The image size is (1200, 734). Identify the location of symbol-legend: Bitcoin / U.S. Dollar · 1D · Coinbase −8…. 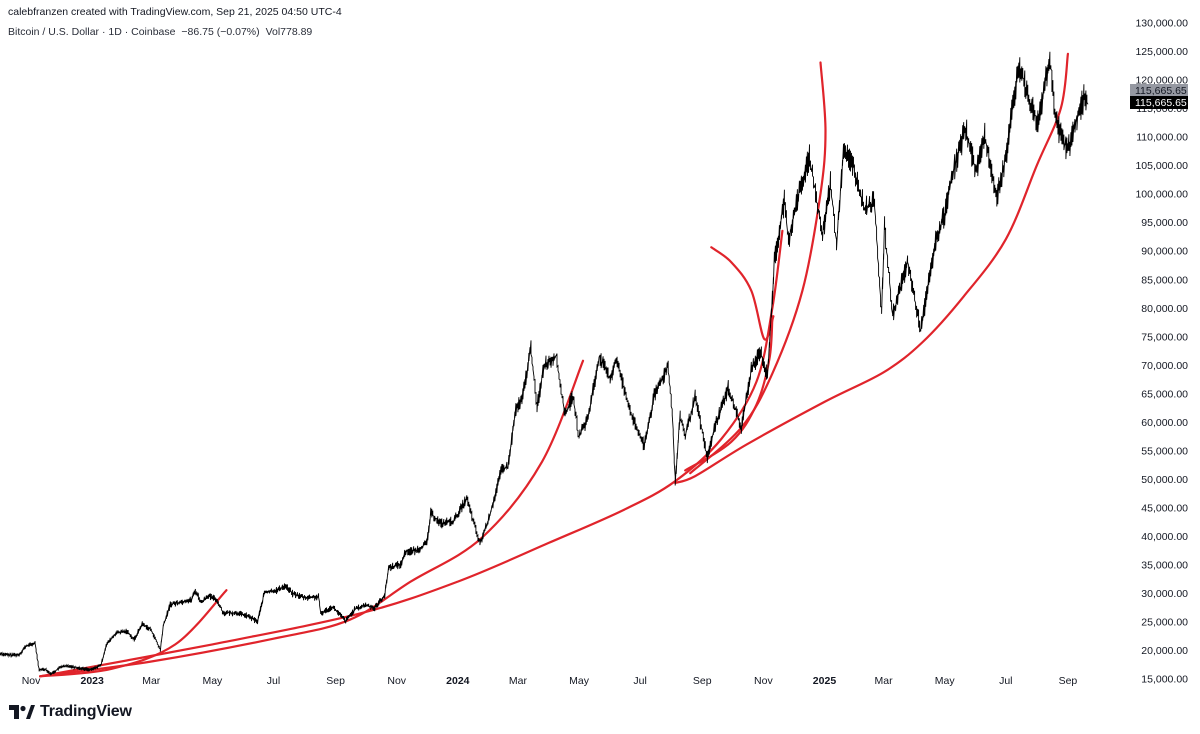
(161, 32).